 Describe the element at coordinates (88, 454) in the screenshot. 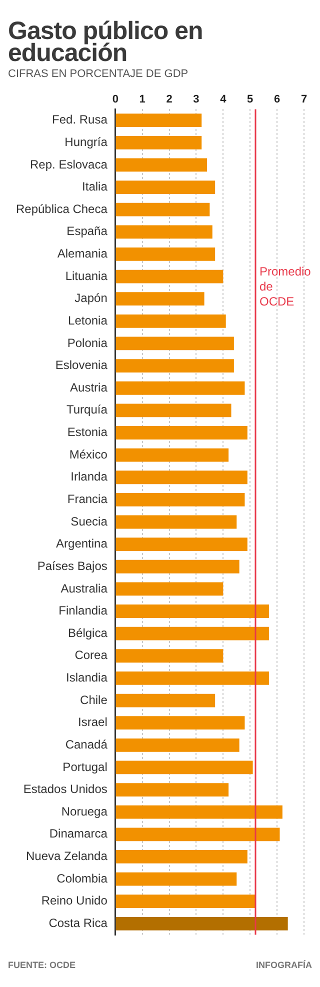

I see `y-tick-label: México` at that location.